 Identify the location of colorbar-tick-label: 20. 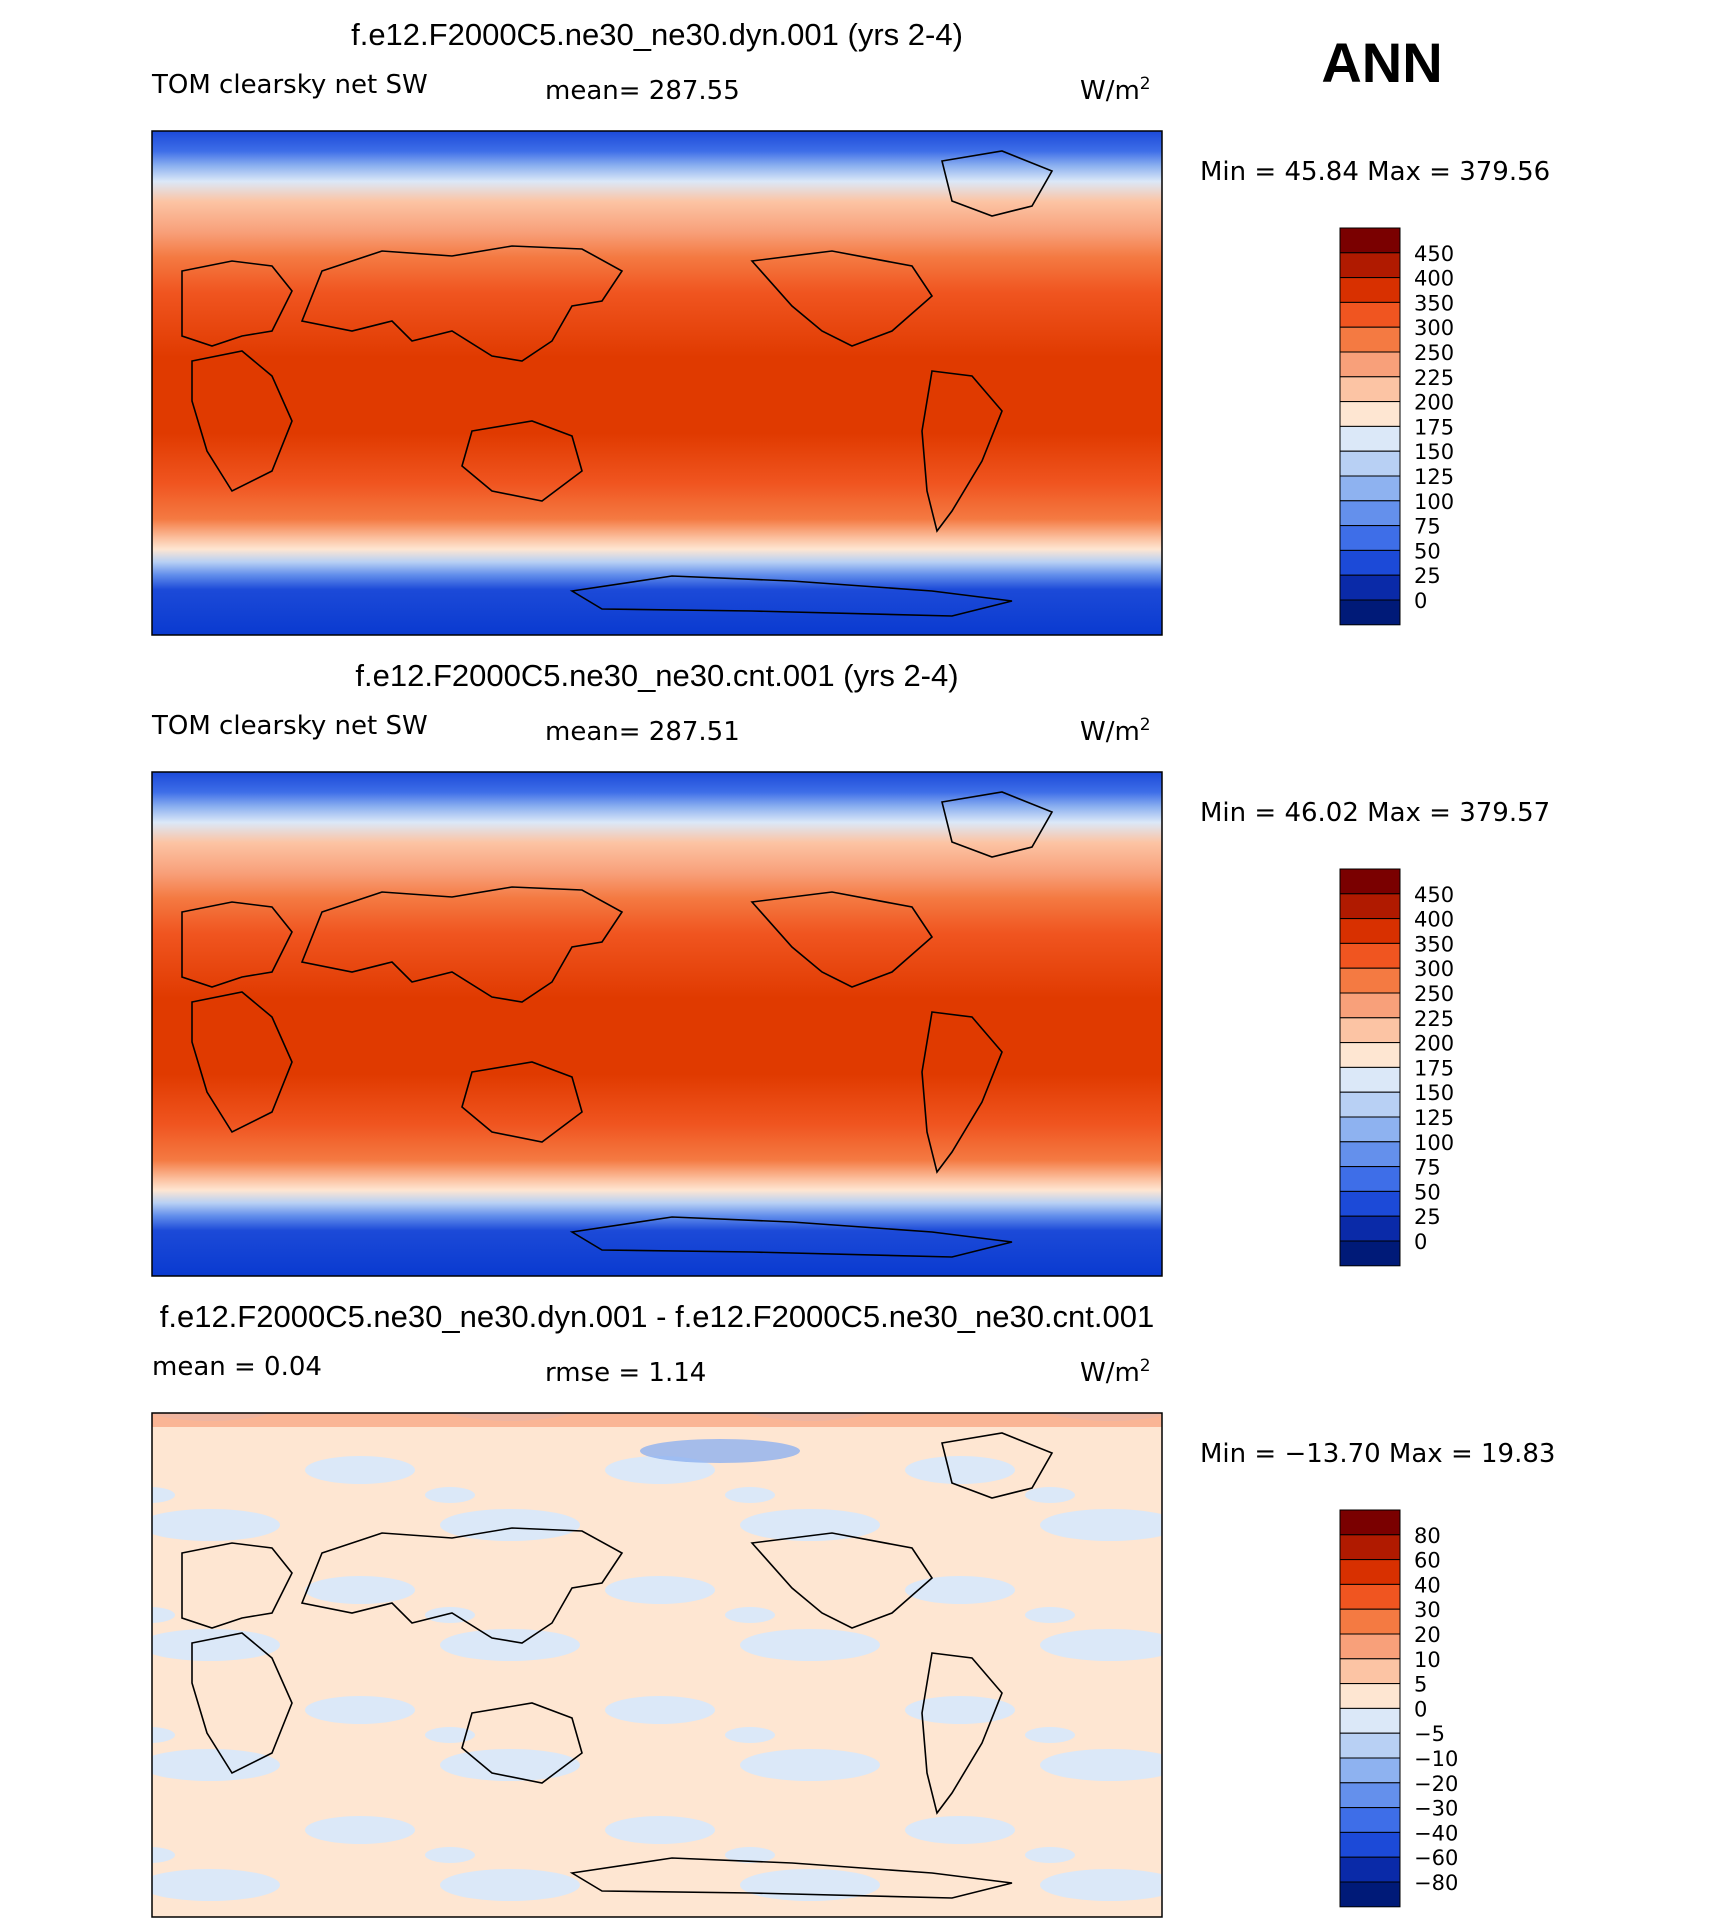
(1427, 1635).